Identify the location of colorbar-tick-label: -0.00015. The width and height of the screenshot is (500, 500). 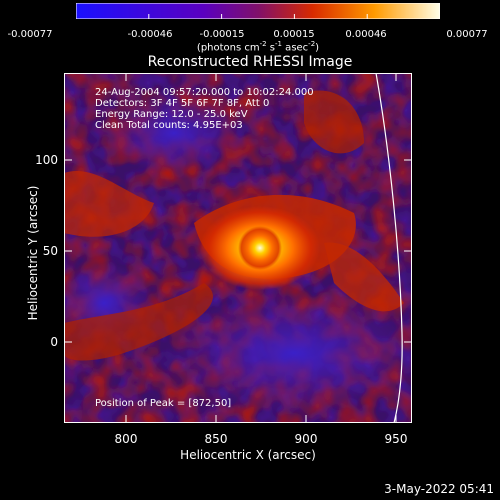
(222, 34).